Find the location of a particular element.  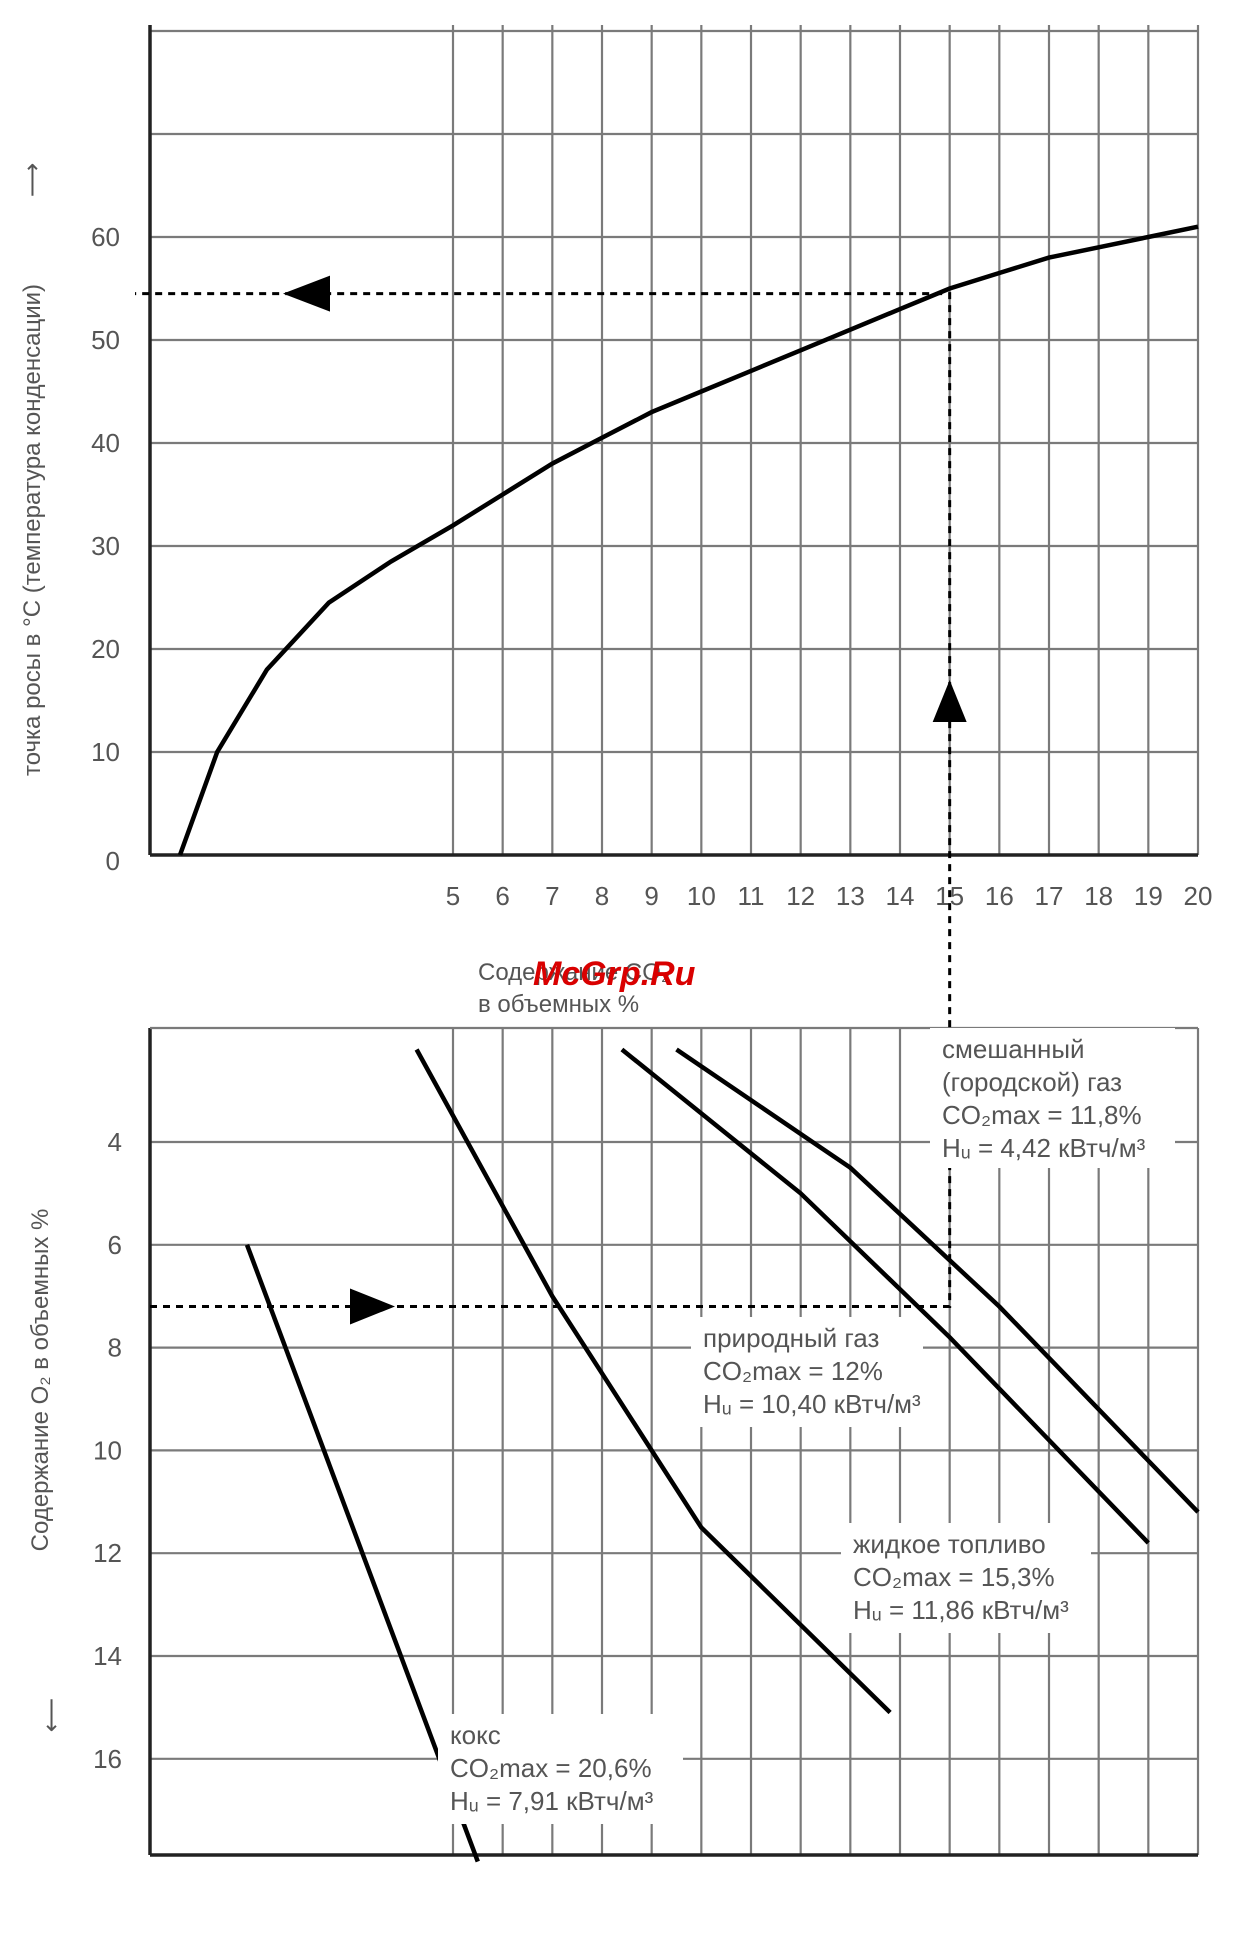

x-tick-label: 5 is located at coordinates (453, 896).